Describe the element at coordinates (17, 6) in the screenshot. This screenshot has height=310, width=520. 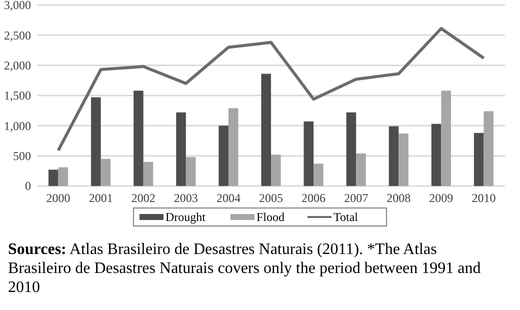
I see `y-tick-label: 3,000` at that location.